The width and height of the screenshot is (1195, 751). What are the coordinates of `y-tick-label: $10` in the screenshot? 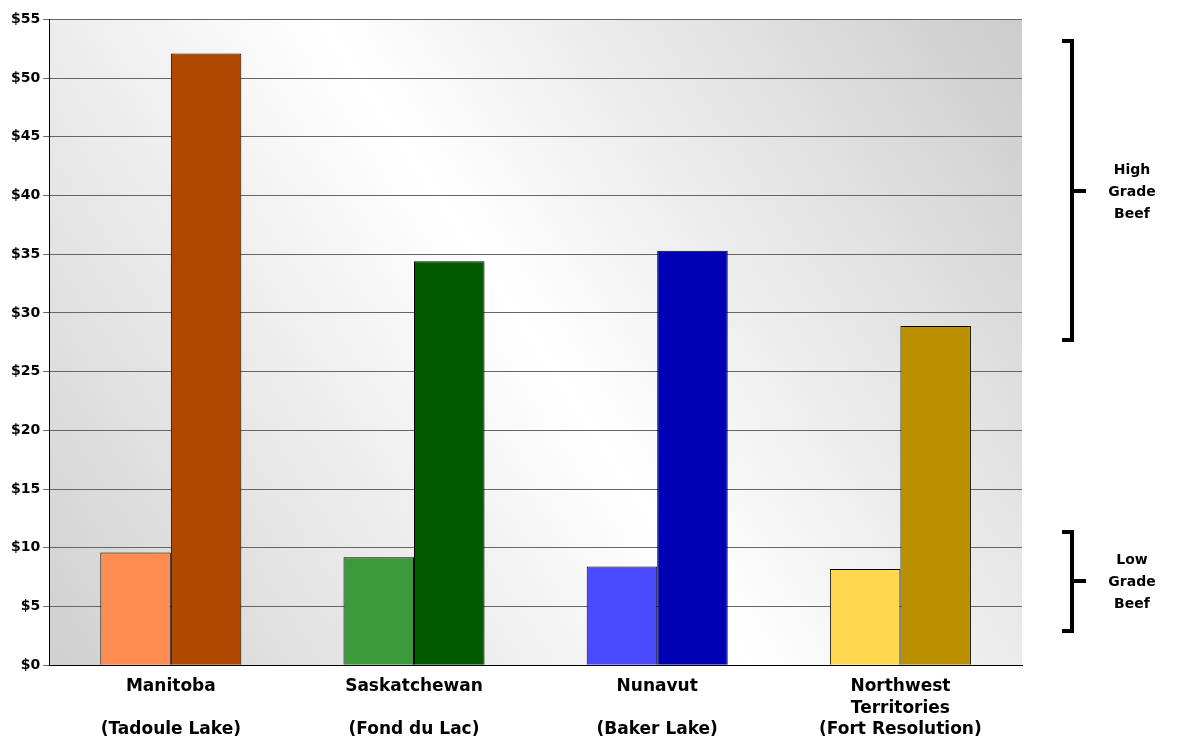 It's located at (25, 546).